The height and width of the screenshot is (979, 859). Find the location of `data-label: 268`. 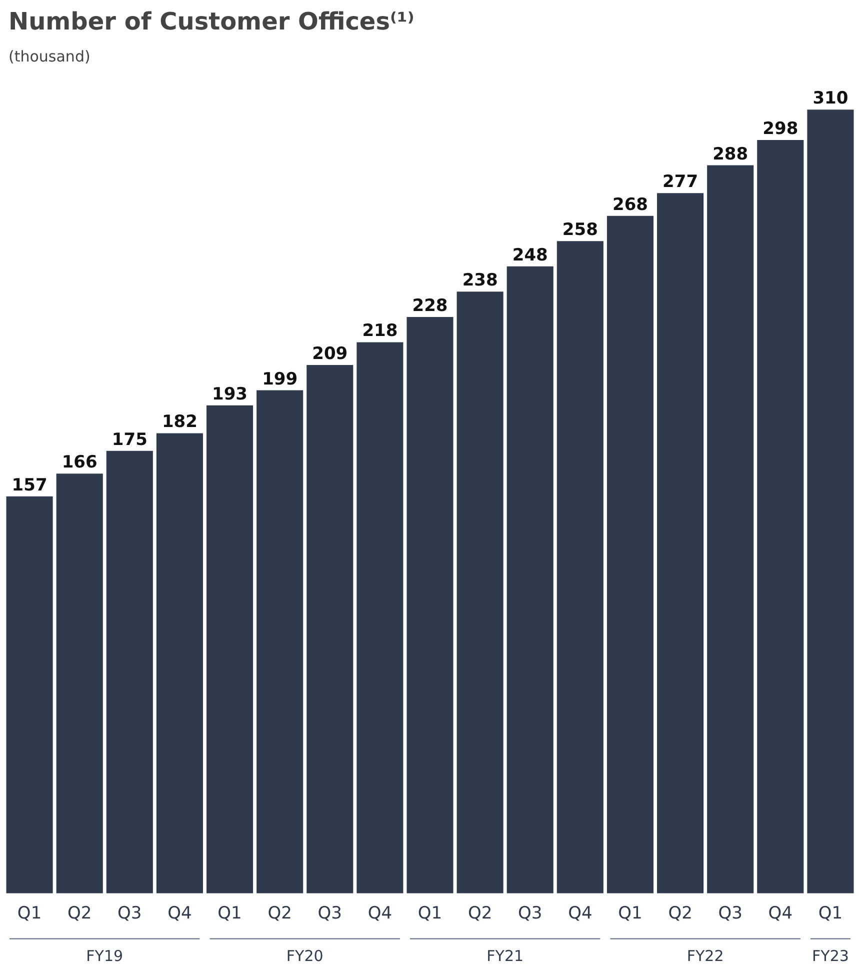

data-label: 268 is located at coordinates (630, 204).